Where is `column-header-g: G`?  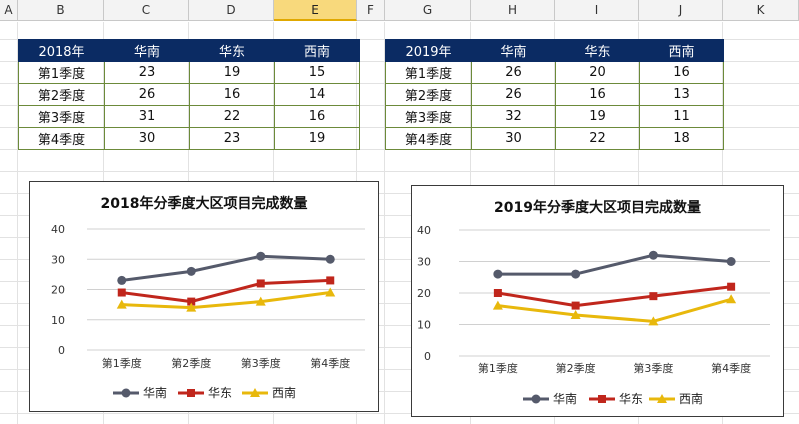
column-header-g: G is located at coordinates (428, 10).